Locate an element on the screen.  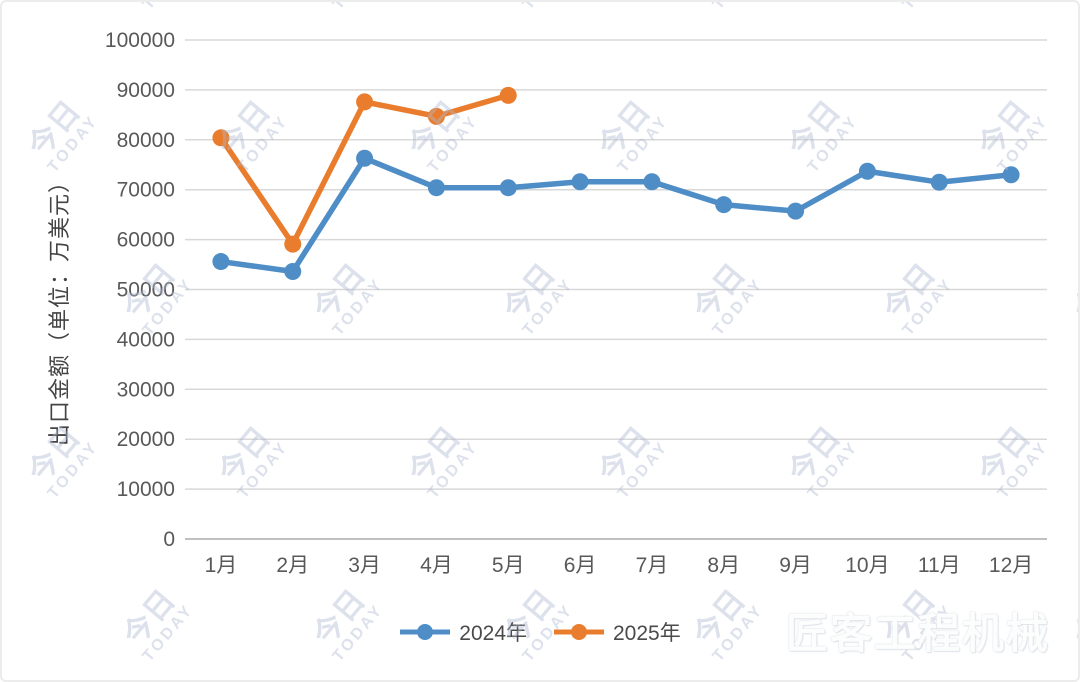
y-tick-label: 10000 is located at coordinates (146, 489).